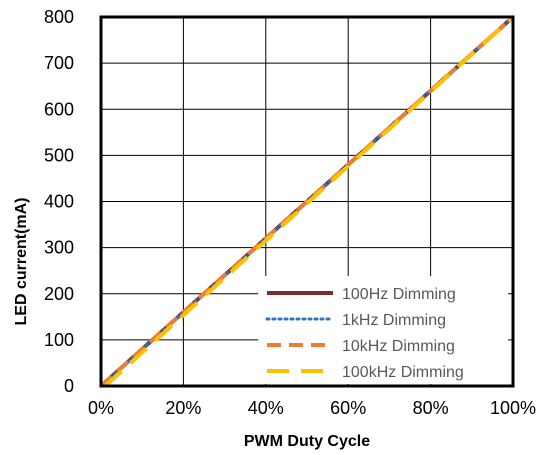 Image resolution: width=552 pixels, height=455 pixels. What do you see at coordinates (59, 155) in the screenshot?
I see `y-tick-label: 500` at bounding box center [59, 155].